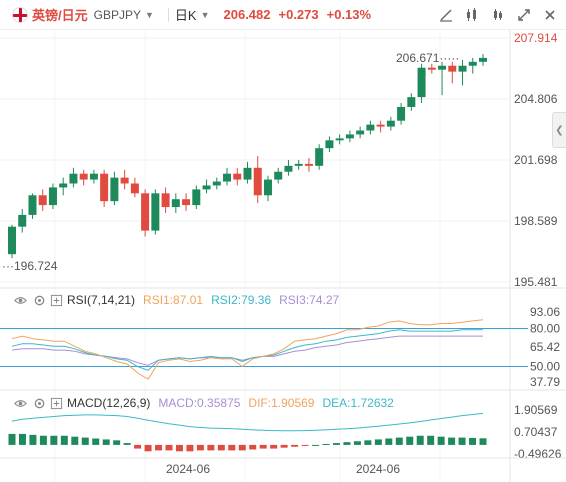 This screenshot has width=566, height=482. I want to click on macd-value: MACD:0.35875, so click(199, 403).